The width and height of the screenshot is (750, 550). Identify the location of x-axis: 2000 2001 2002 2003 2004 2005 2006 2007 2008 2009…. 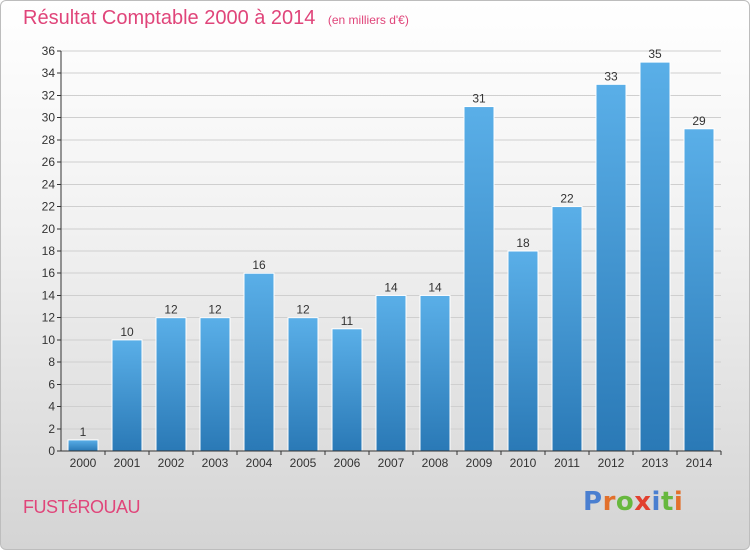
(391, 460).